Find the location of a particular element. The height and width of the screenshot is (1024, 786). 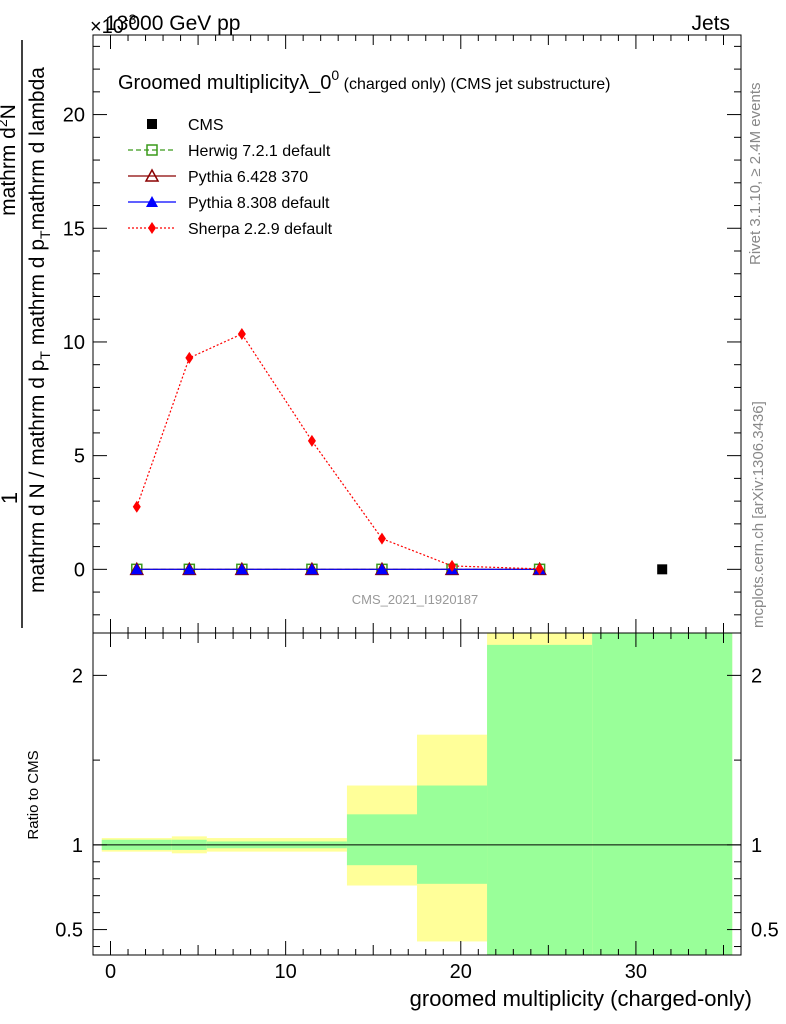

rivet-label: Rivet 3.1.10, ≥ 2.4M events is located at coordinates (755, 174).